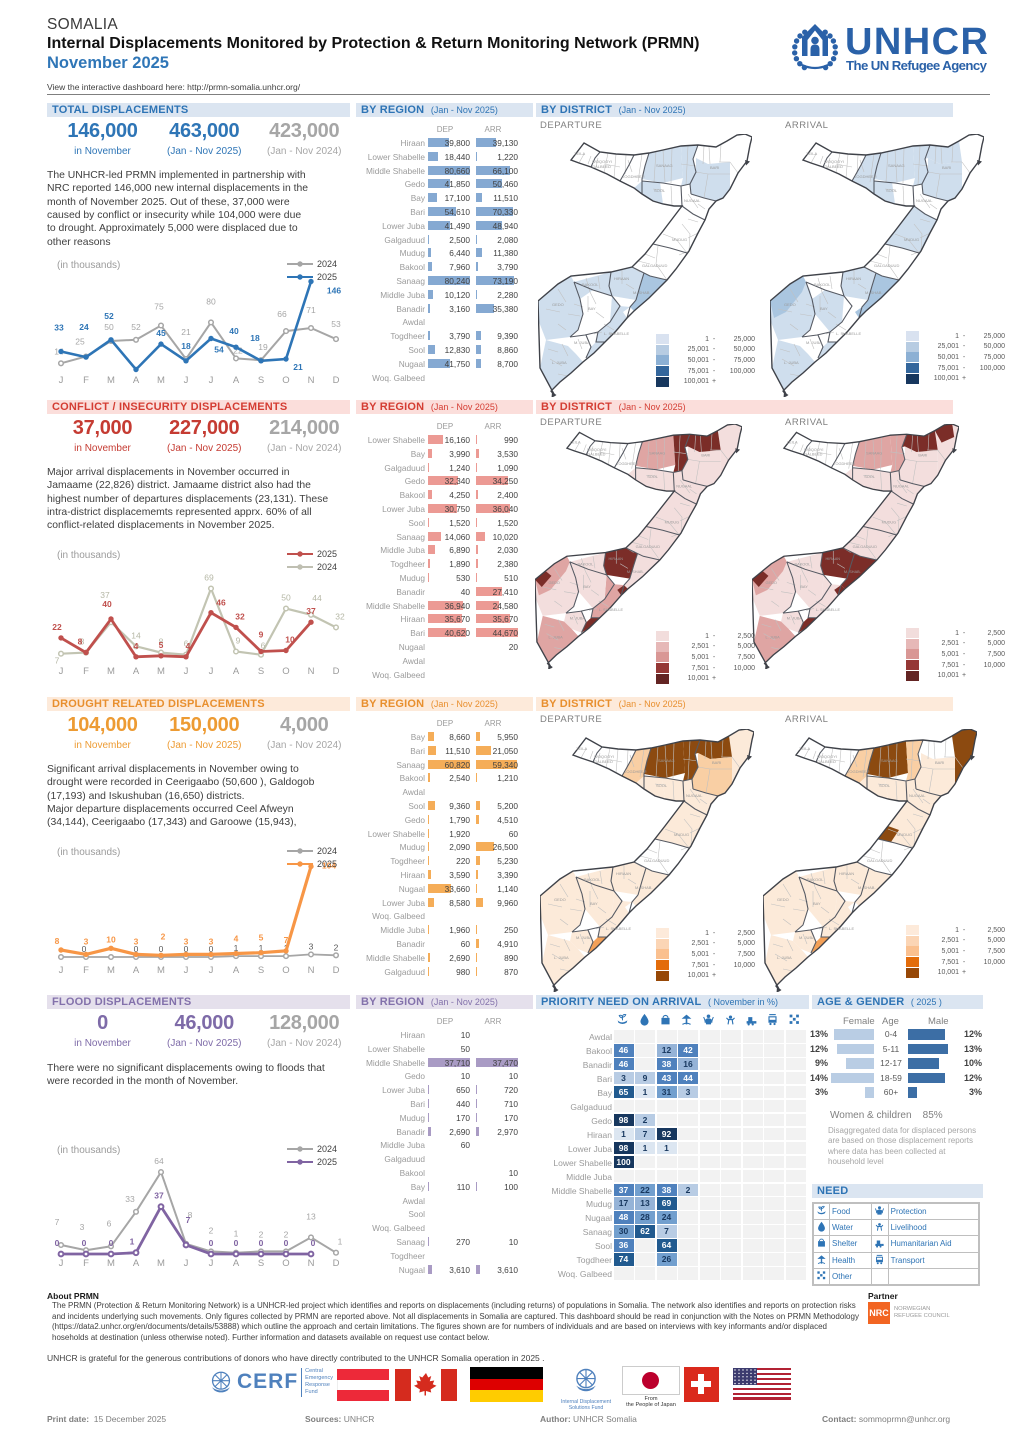 The width and height of the screenshot is (1024, 1448). I want to click on svg-text: TOGDHEER, so click(633, 176).